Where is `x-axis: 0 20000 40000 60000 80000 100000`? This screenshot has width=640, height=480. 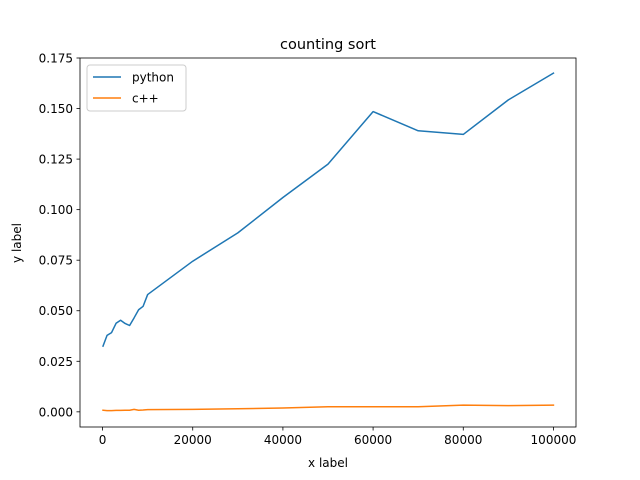
x-axis: 0 20000 40000 60000 80000 100000 is located at coordinates (338, 437).